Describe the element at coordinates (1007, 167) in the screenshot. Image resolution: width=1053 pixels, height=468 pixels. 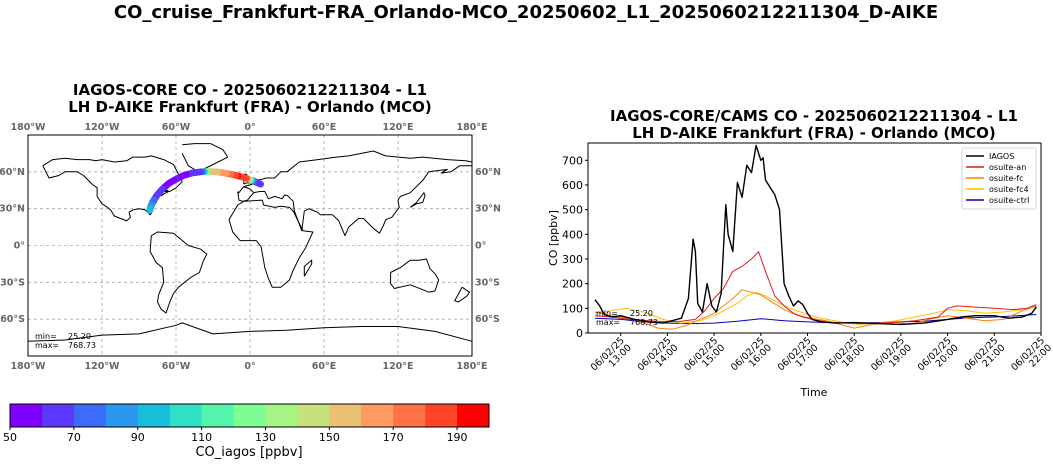
I see `legend-entry: osuite-an` at that location.